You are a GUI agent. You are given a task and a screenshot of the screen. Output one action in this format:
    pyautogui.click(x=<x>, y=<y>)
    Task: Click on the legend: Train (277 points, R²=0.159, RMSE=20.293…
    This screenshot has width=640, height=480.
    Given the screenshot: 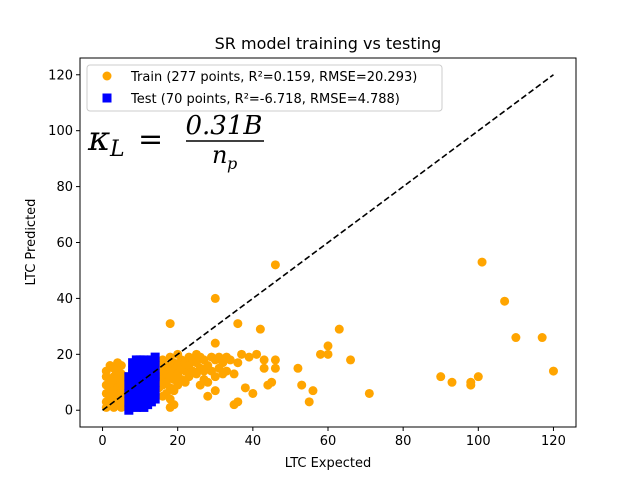 What is the action you would take?
    pyautogui.click(x=264, y=88)
    